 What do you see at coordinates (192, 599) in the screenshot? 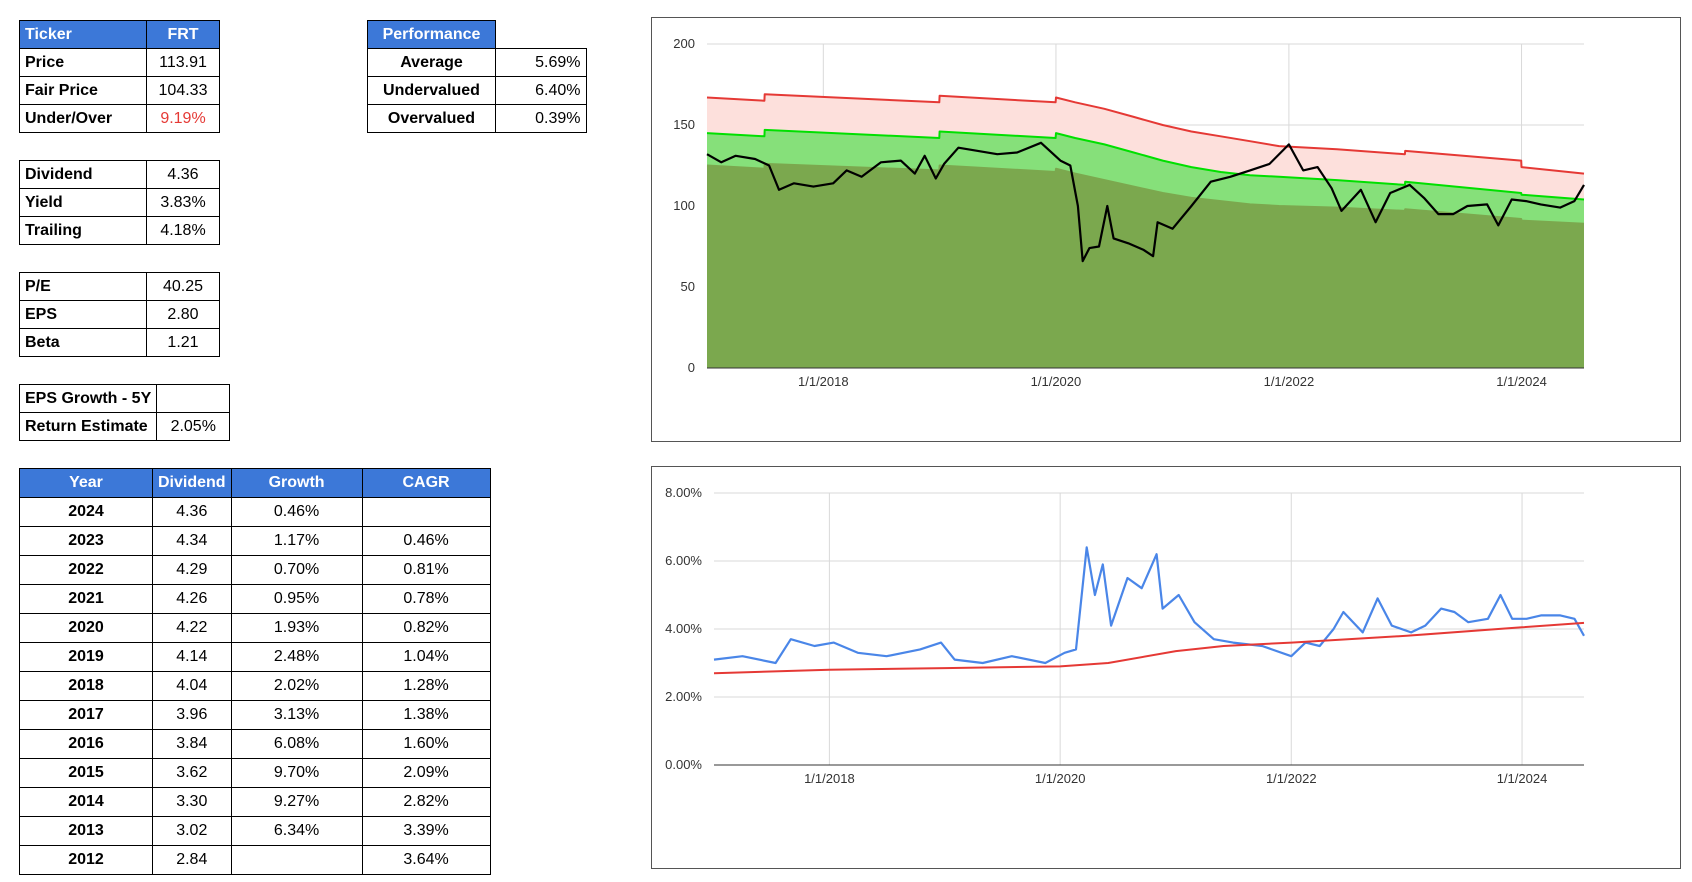
I see `dividend-cell: 4.26` at bounding box center [192, 599].